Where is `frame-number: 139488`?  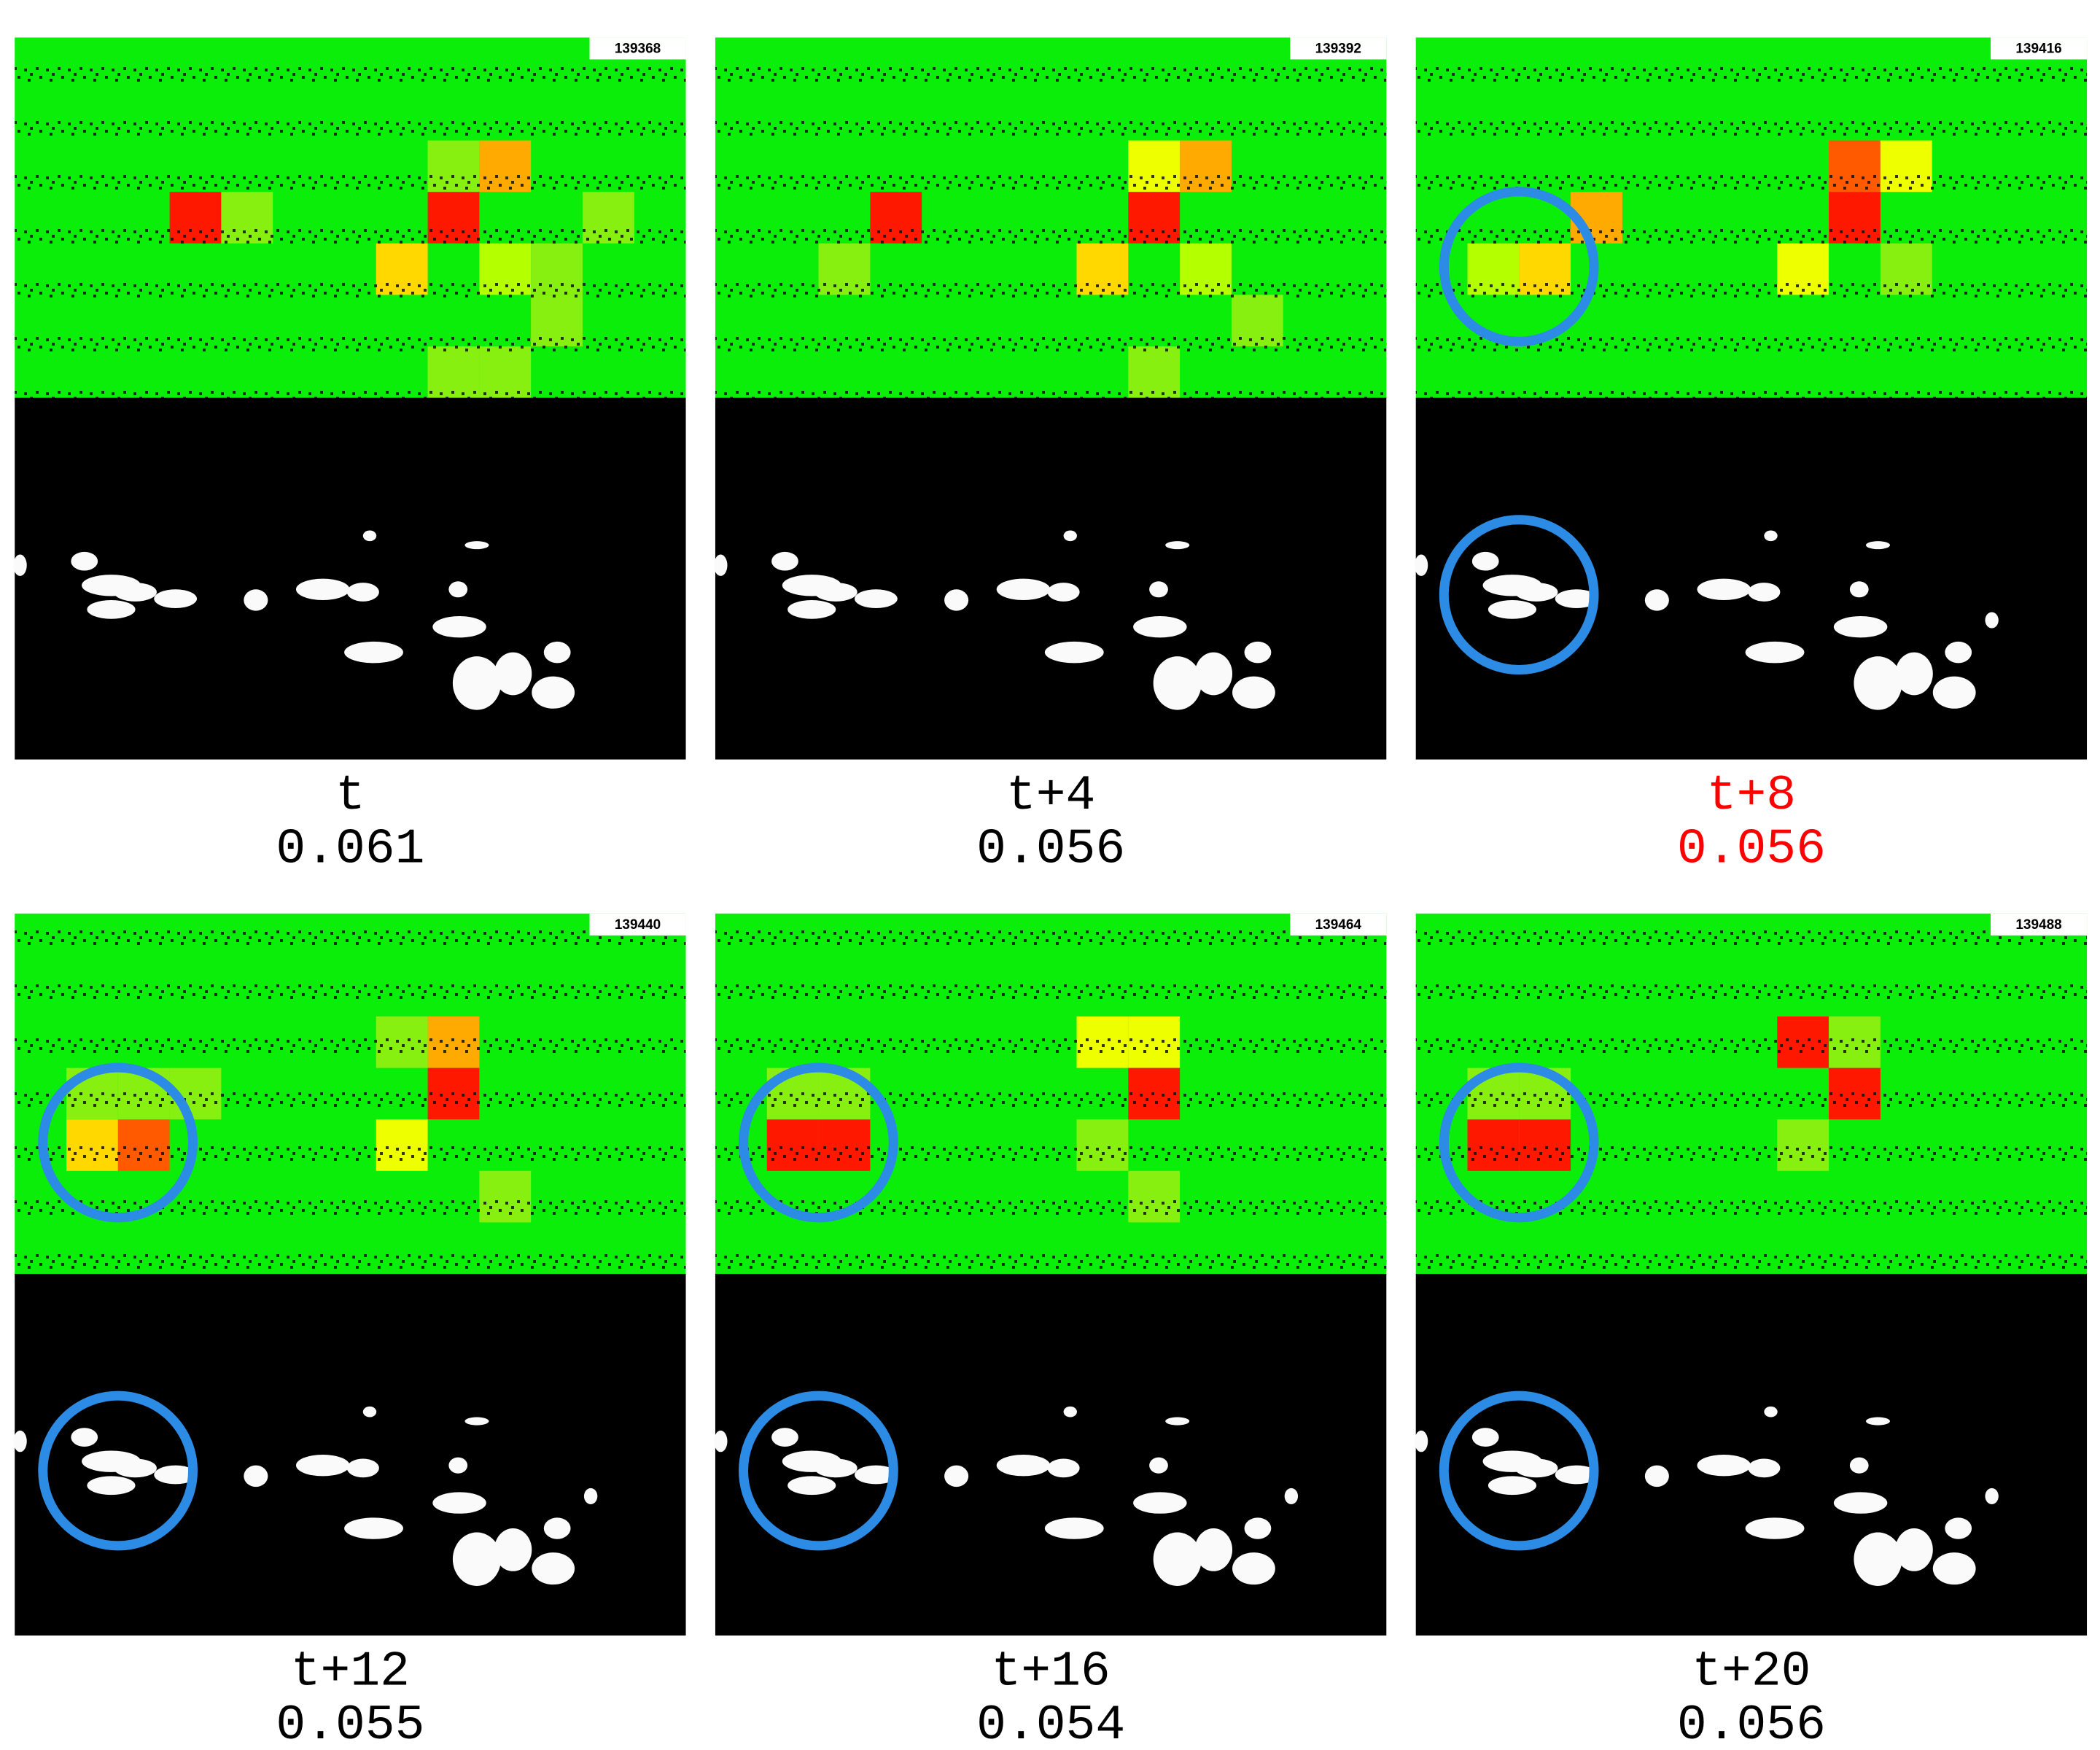
frame-number: 139488 is located at coordinates (2038, 925).